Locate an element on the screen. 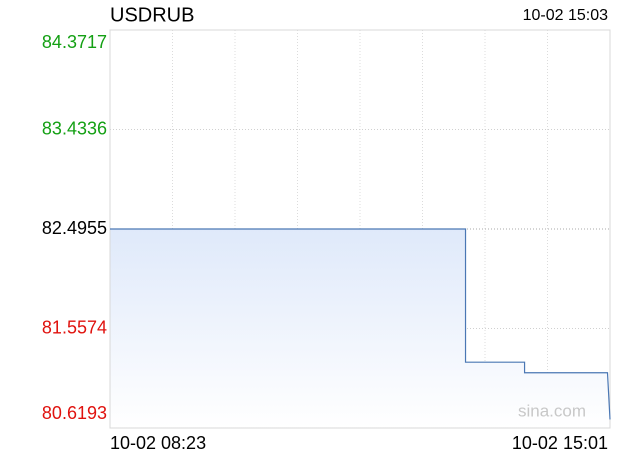  y-tick-label: 80.6193 is located at coordinates (74, 413).